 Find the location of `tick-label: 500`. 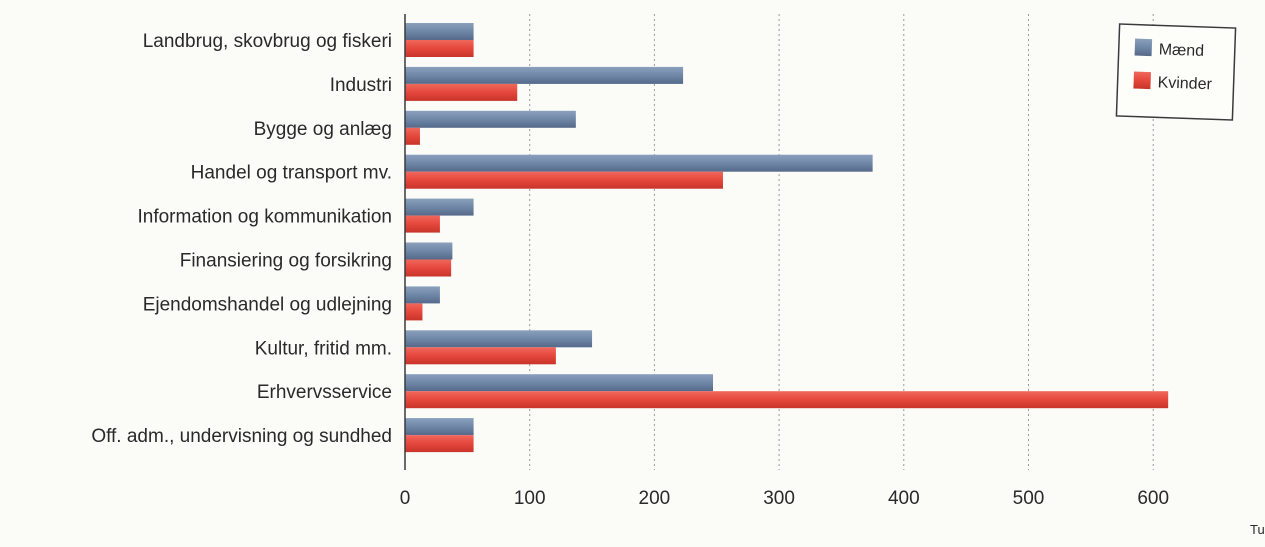

tick-label: 500 is located at coordinates (1029, 498).